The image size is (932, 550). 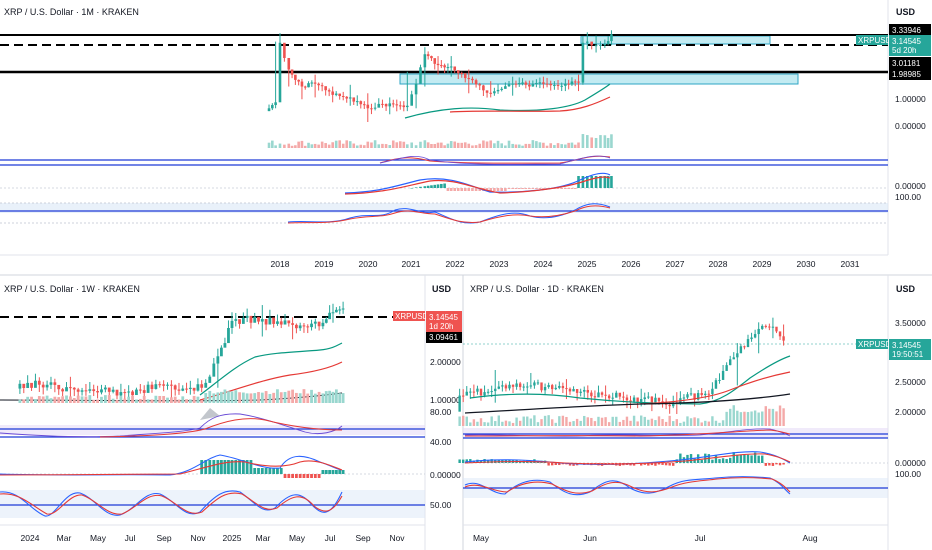 What do you see at coordinates (906, 41) in the screenshot?
I see `last-price: 3.14545` at bounding box center [906, 41].